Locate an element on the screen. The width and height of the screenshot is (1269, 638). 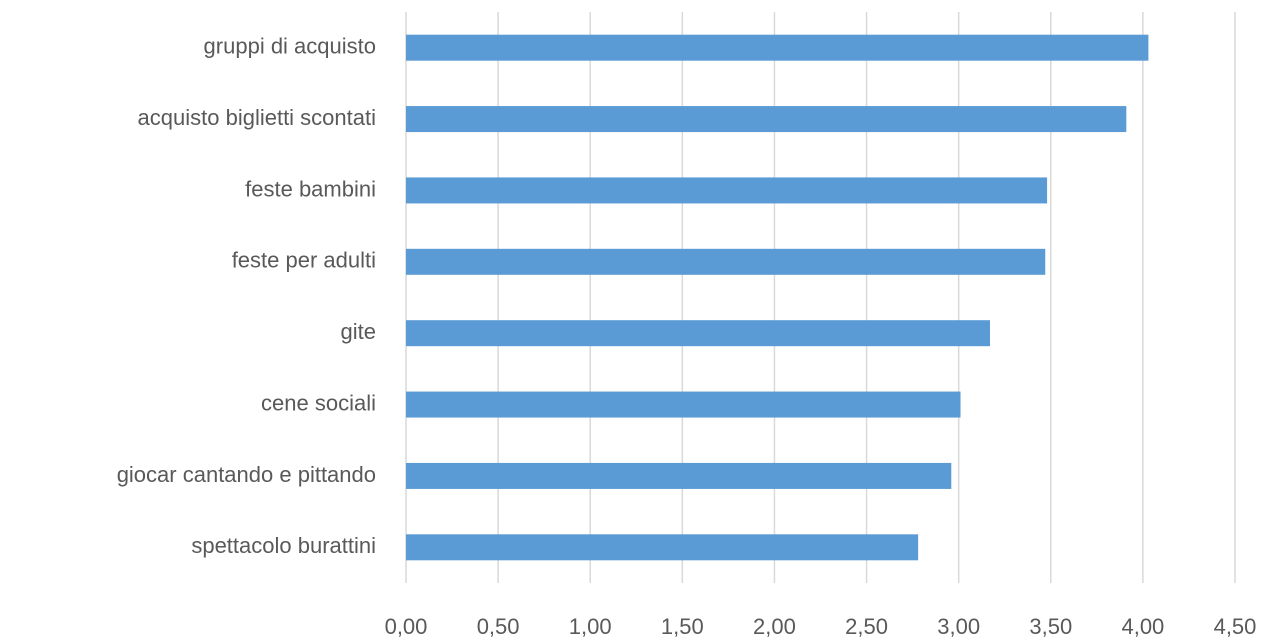
x-tick-label: 4,00 is located at coordinates (1142, 626).